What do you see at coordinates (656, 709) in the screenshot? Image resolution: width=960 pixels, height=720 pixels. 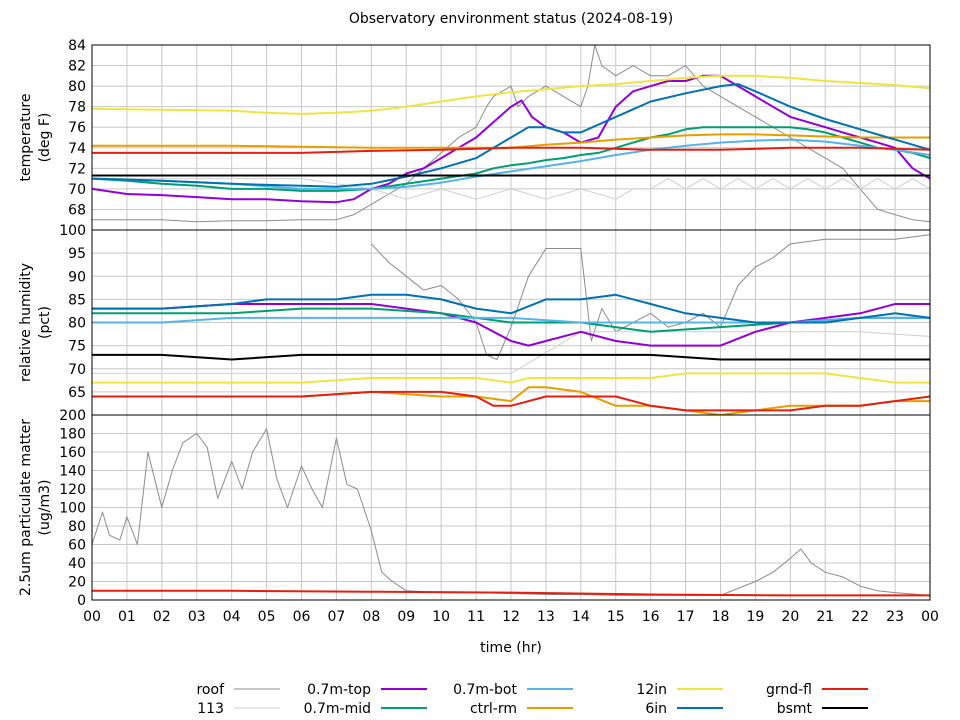 I see `legend-label: 6in` at bounding box center [656, 709].